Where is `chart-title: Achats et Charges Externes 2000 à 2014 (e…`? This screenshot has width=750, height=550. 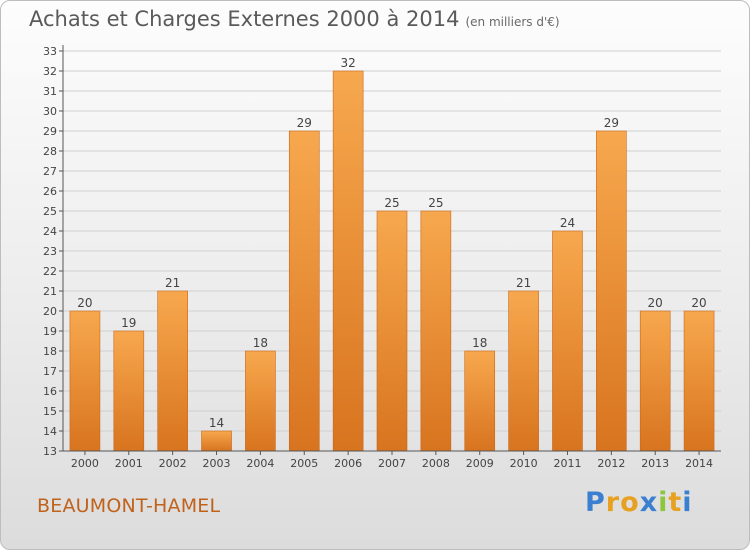 chart-title: Achats et Charges Externes 2000 à 2014 (e… is located at coordinates (294, 19).